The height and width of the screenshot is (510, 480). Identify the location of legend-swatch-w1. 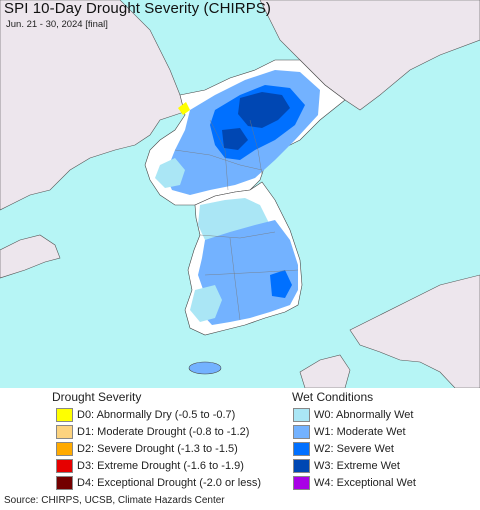
(301, 432).